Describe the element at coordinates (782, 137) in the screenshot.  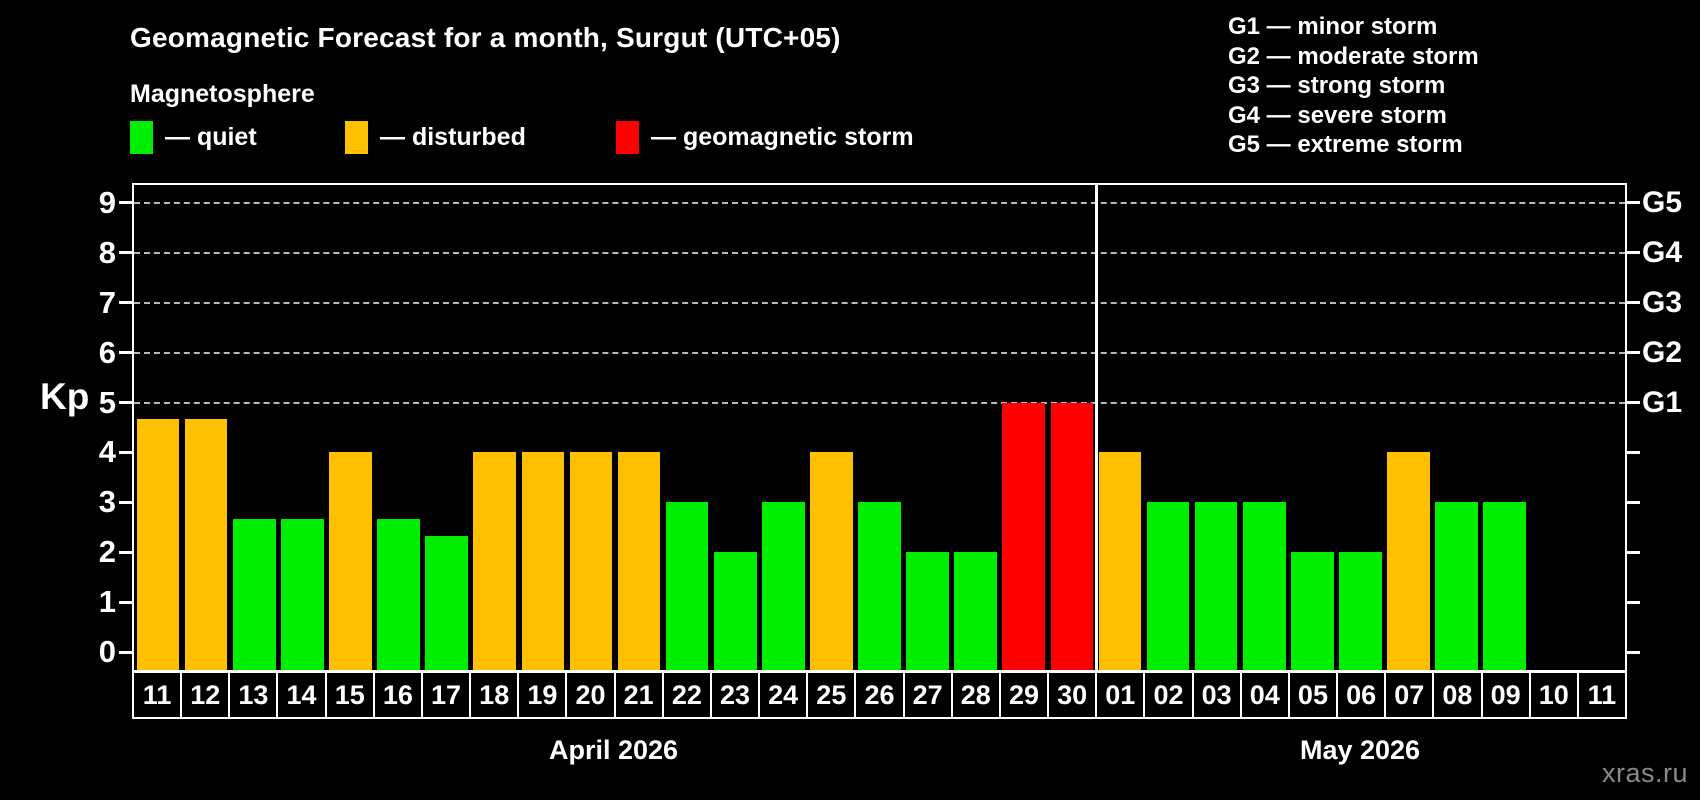
I see `legend-label-storm: — geomagnetic storm` at that location.